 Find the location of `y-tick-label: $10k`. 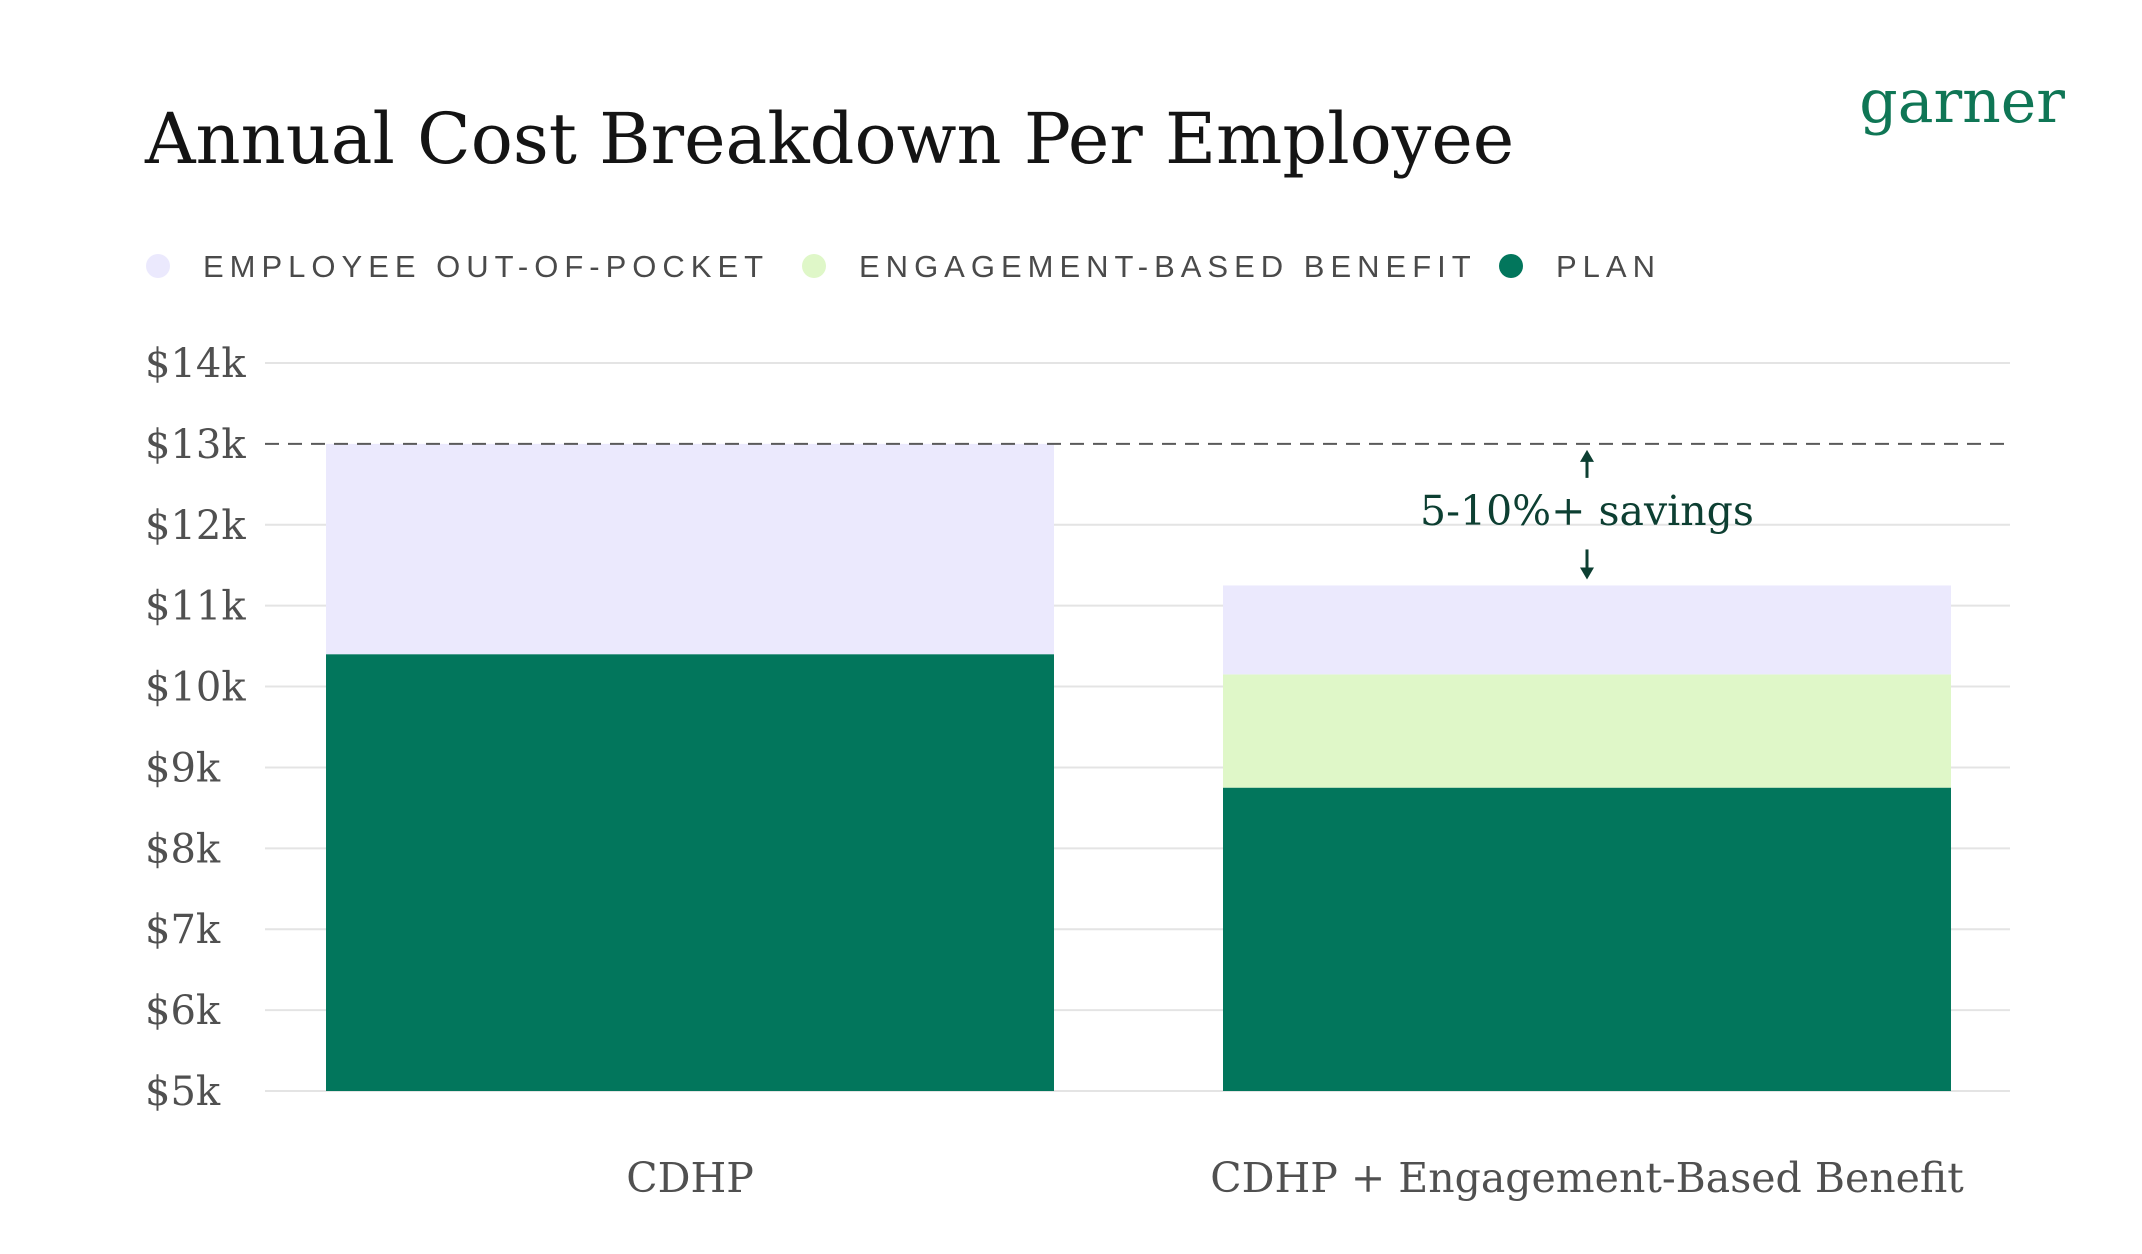

y-tick-label: $10k is located at coordinates (195, 688).